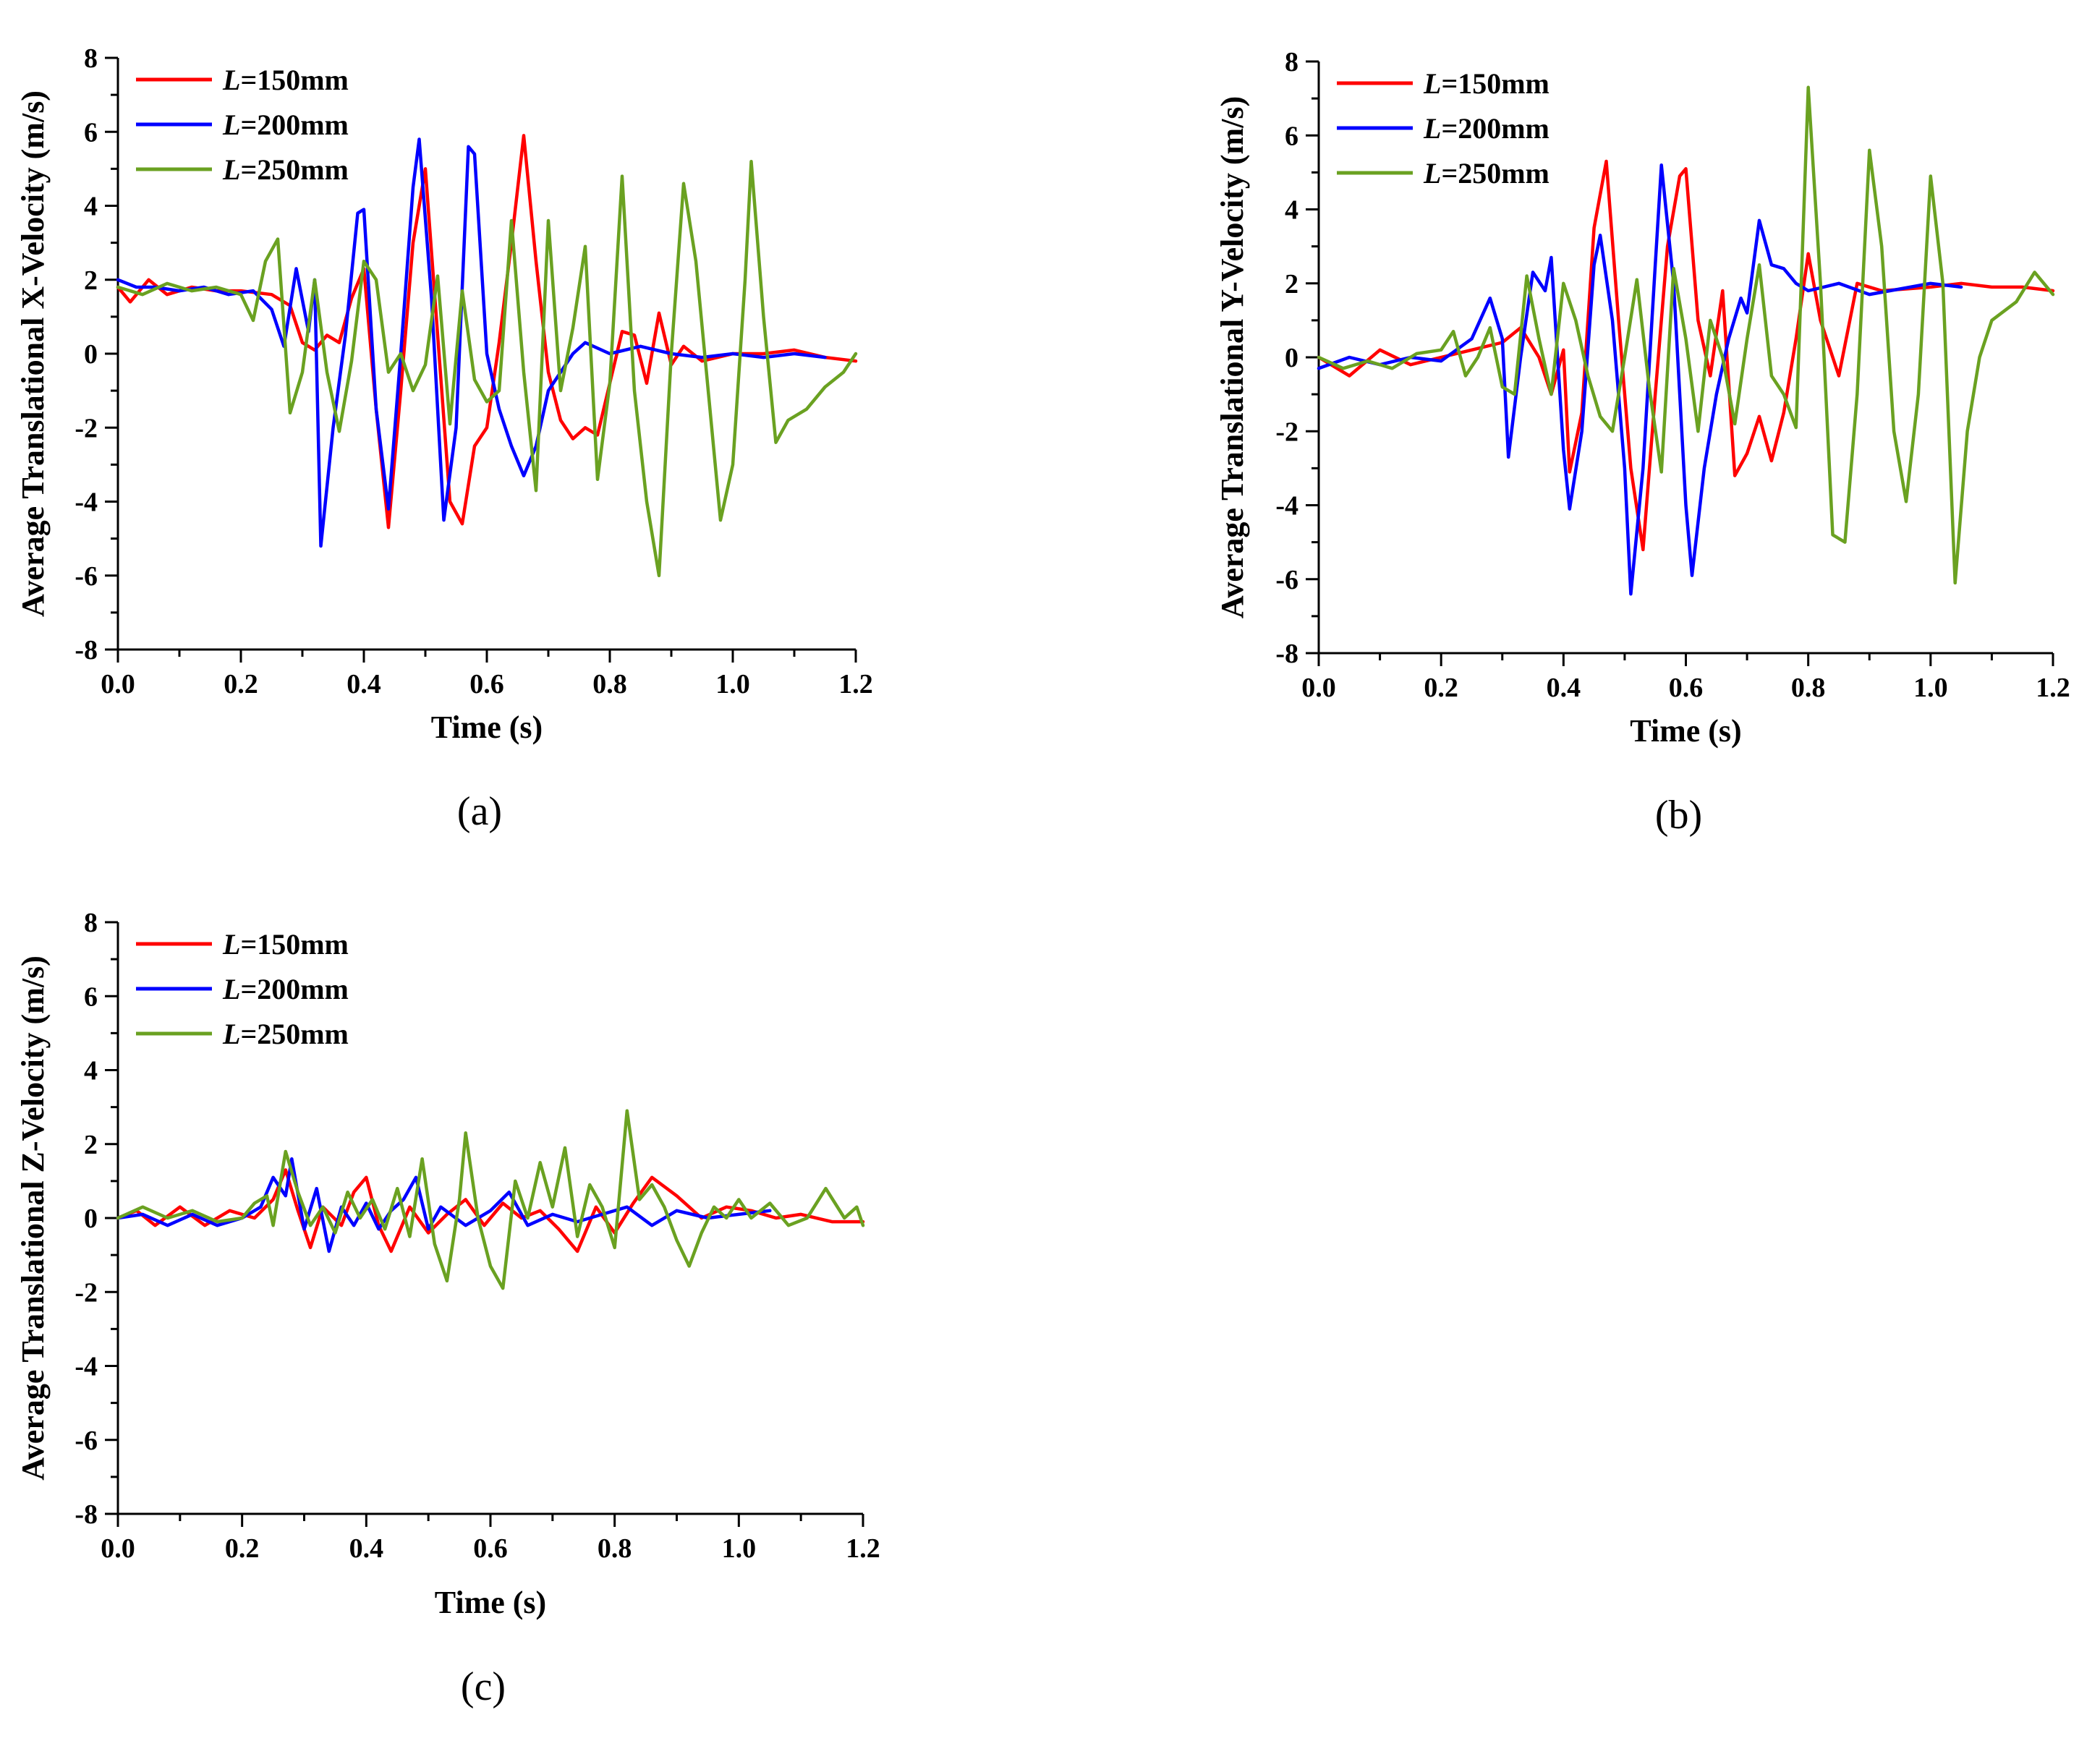 The width and height of the screenshot is (2100, 1754). What do you see at coordinates (33, 1218) in the screenshot?
I see `y-axis-title: Average Translational Z-Velocity (m/s)` at bounding box center [33, 1218].